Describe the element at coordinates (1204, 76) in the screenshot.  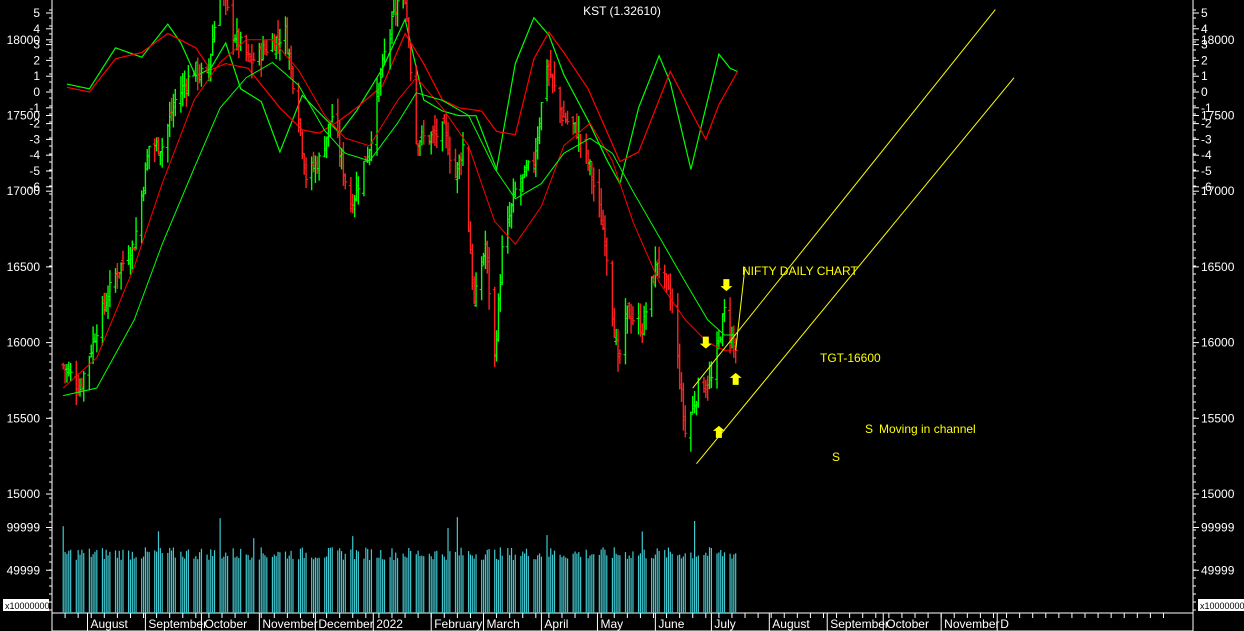
I see `kst-y-tick-label-right: 1` at that location.